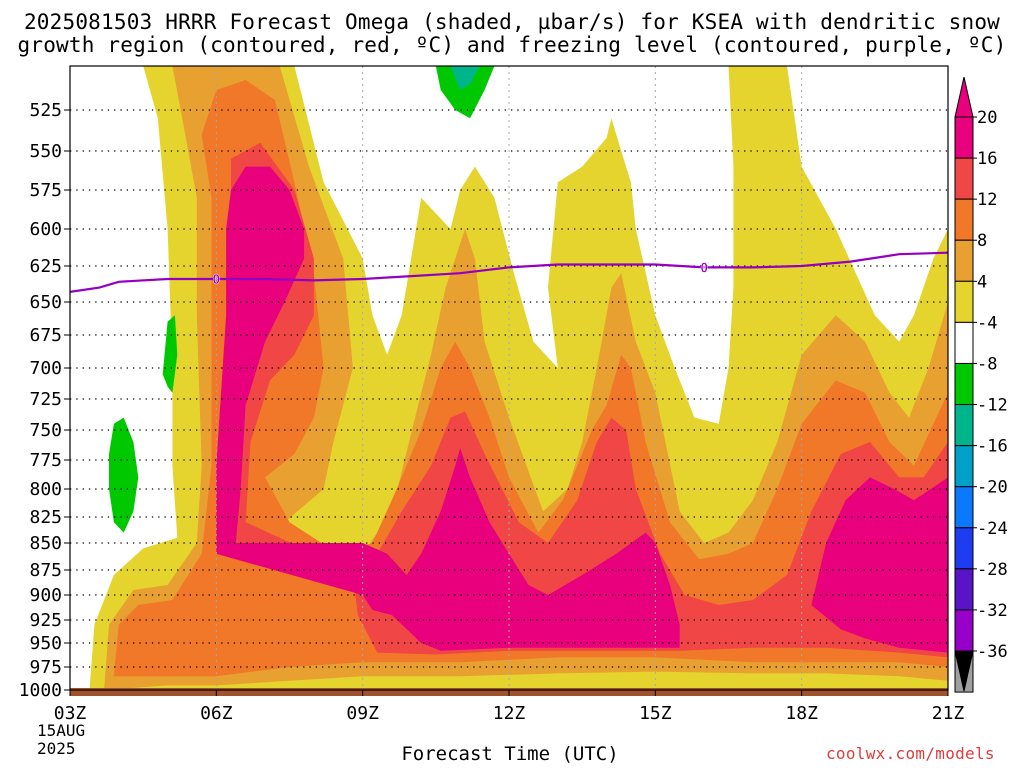 This screenshot has width=1024, height=768. Describe the element at coordinates (987, 364) in the screenshot. I see `colorbar-label-6: -8` at that location.